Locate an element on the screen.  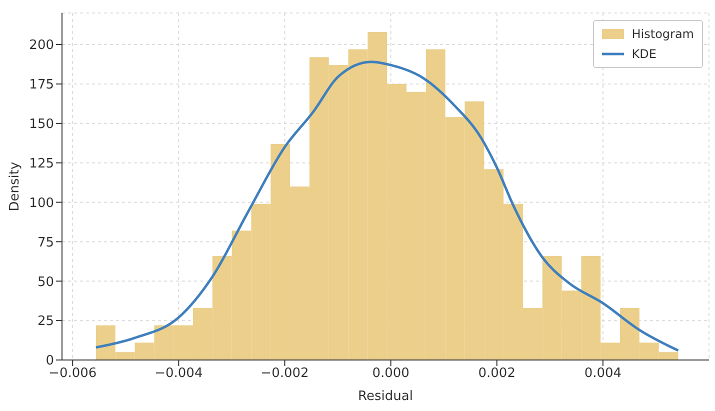
x-tick-label: 0.004 is located at coordinates (603, 374).